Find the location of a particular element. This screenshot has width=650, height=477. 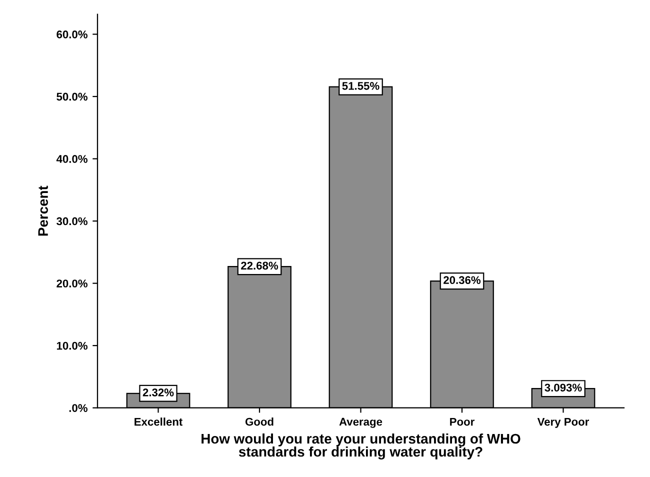

y-tick-label: .0% is located at coordinates (78, 408).